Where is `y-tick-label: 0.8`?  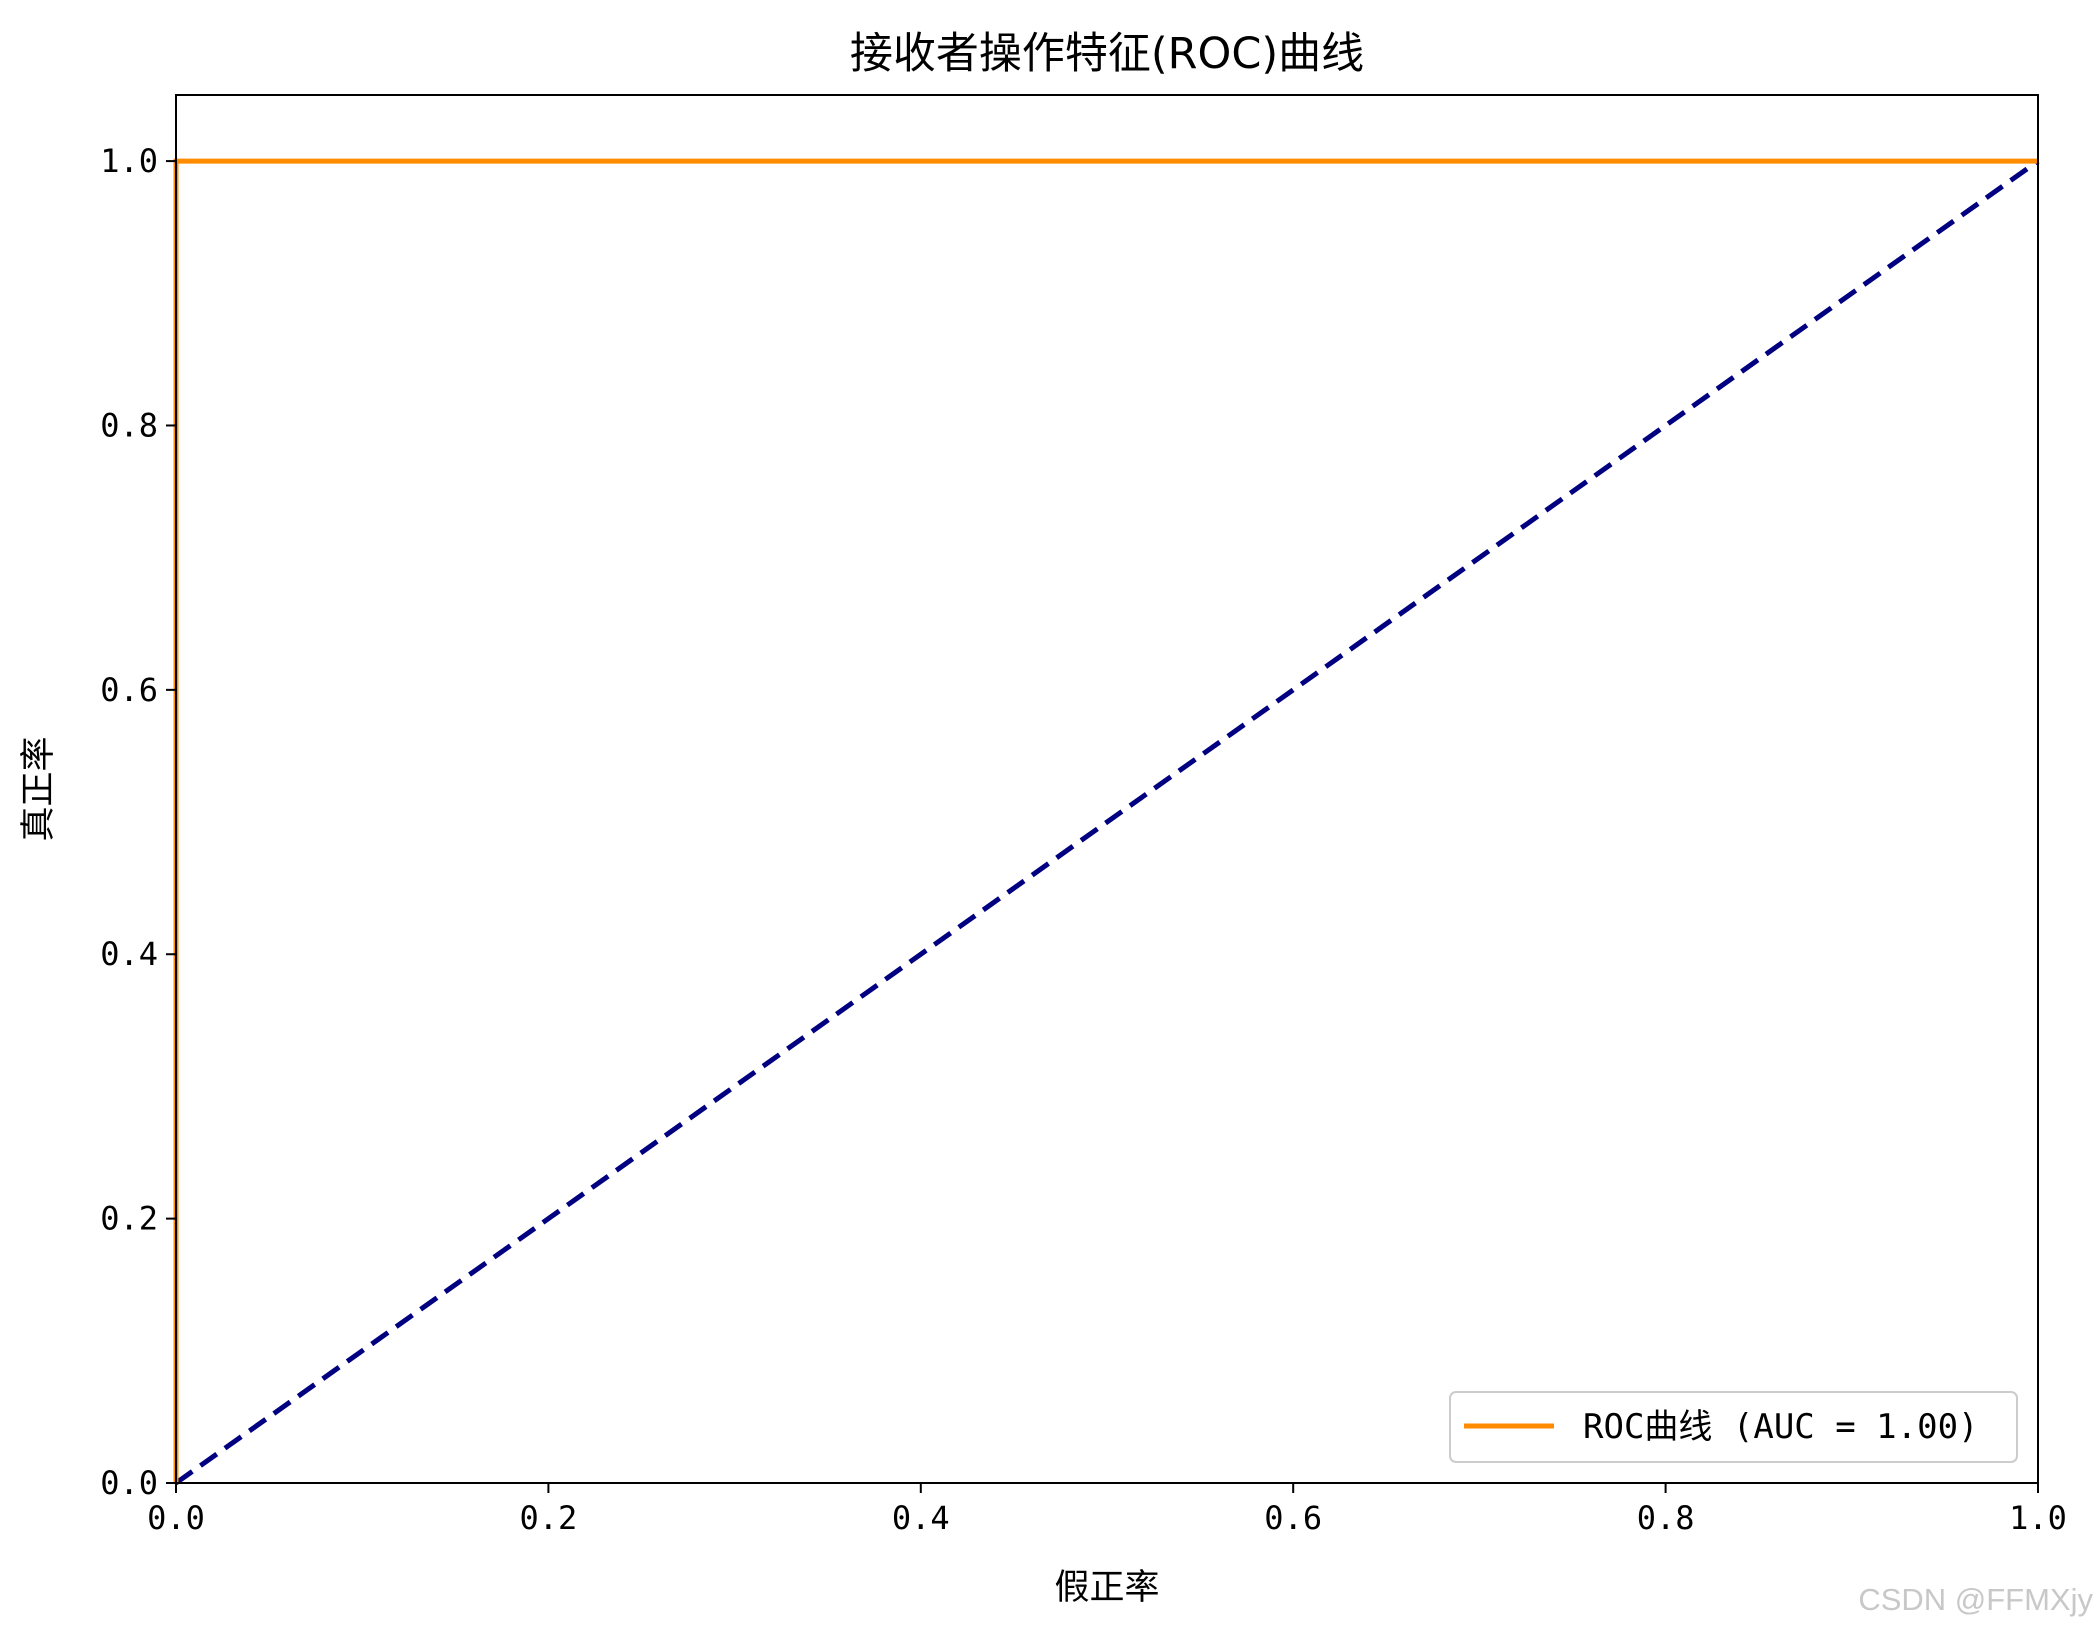
y-tick-label: 0.8 is located at coordinates (129, 425).